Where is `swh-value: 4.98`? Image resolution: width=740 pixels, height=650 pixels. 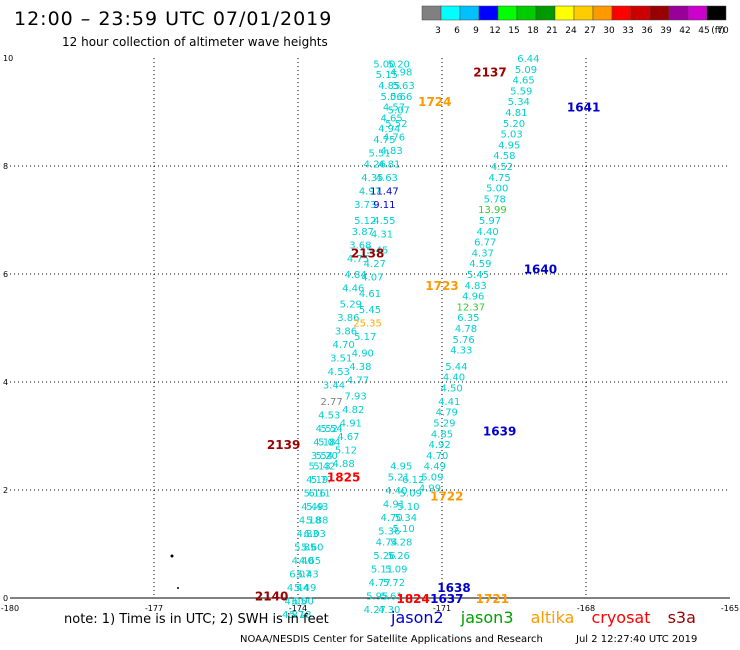 swh-value: 4.98 is located at coordinates (401, 73).